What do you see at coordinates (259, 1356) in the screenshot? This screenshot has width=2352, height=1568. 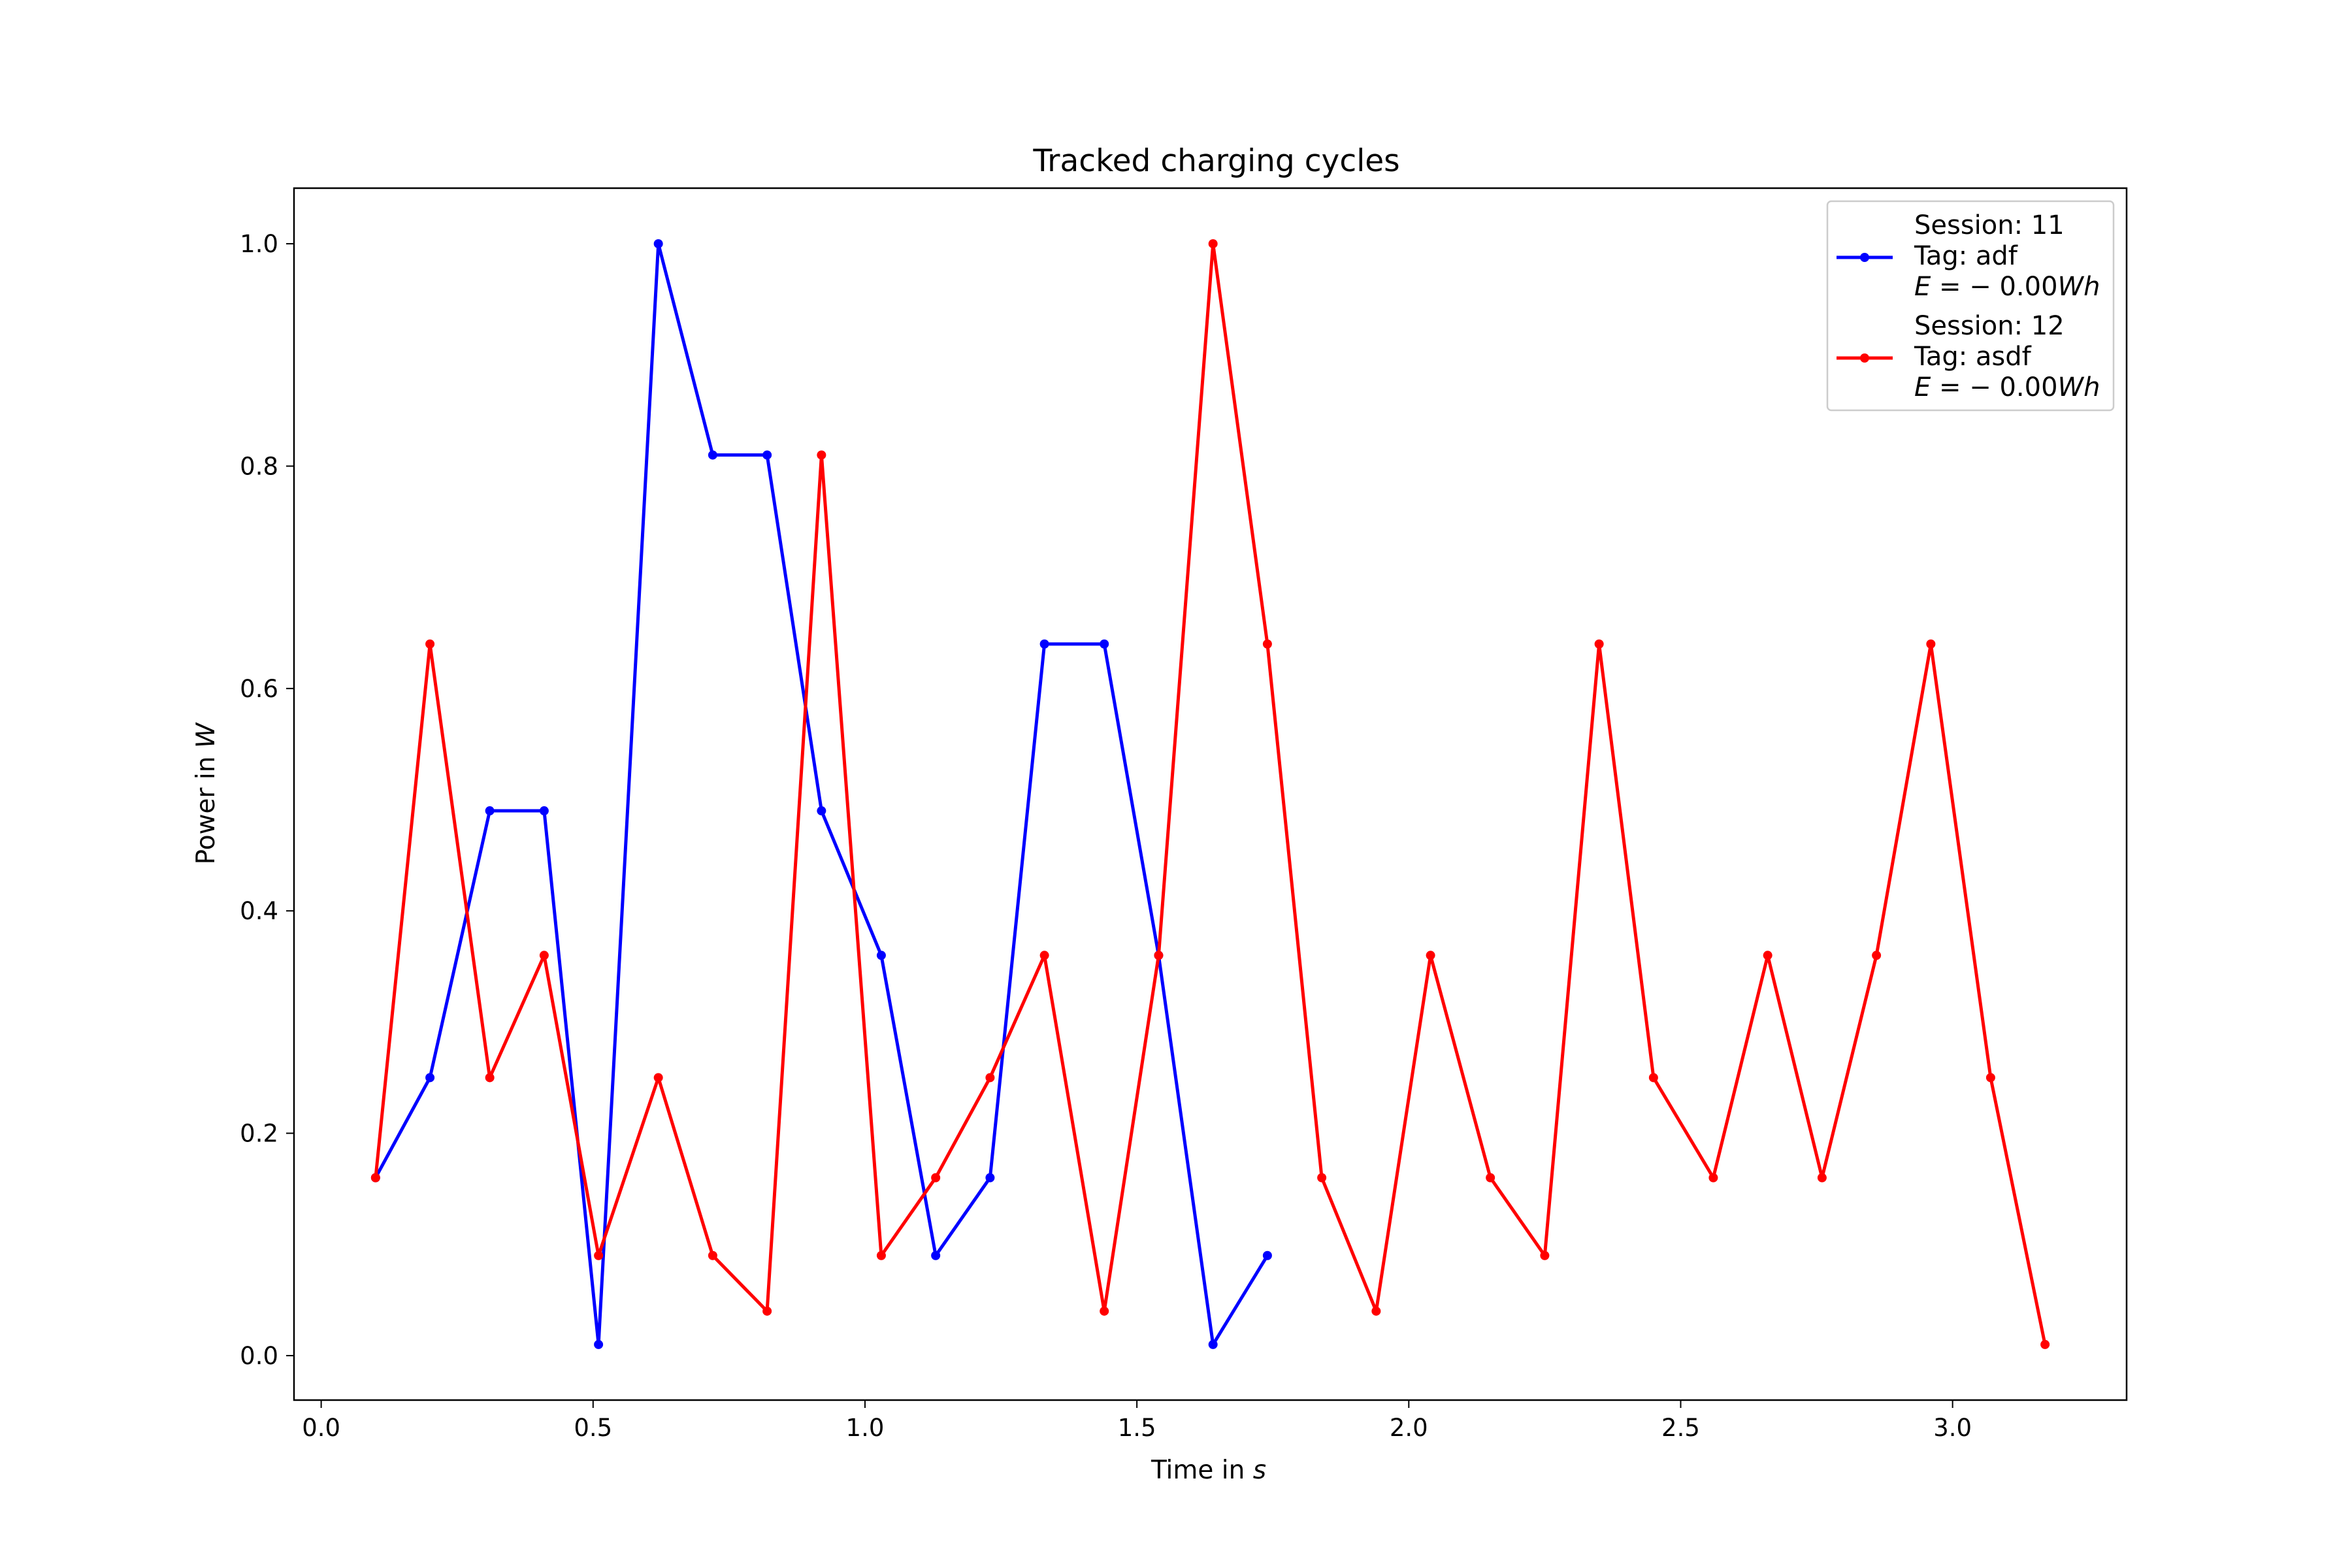 I see `y-tick-label: 0.0` at bounding box center [259, 1356].